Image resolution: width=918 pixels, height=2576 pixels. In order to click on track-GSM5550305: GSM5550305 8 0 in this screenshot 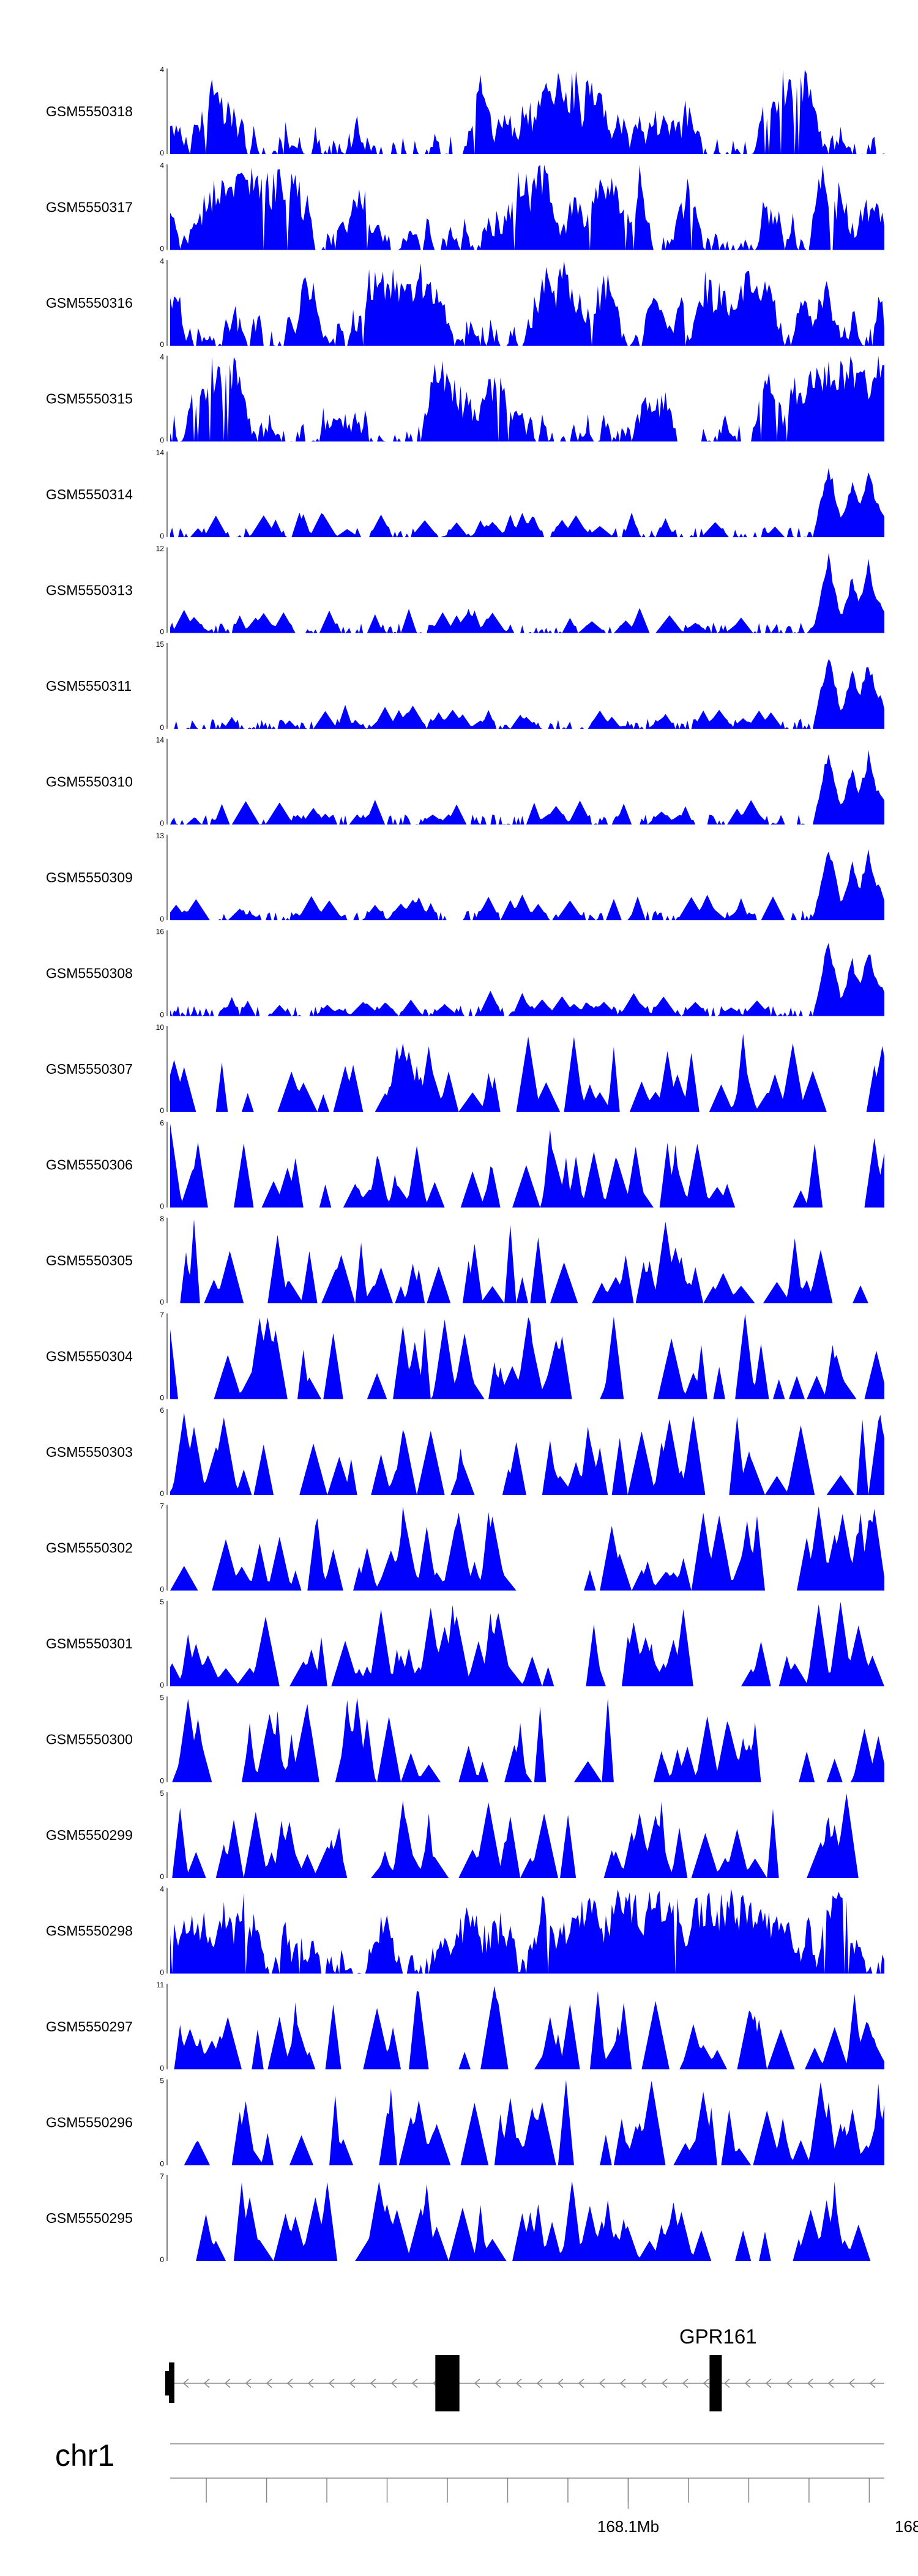, I will do `click(465, 1261)`.